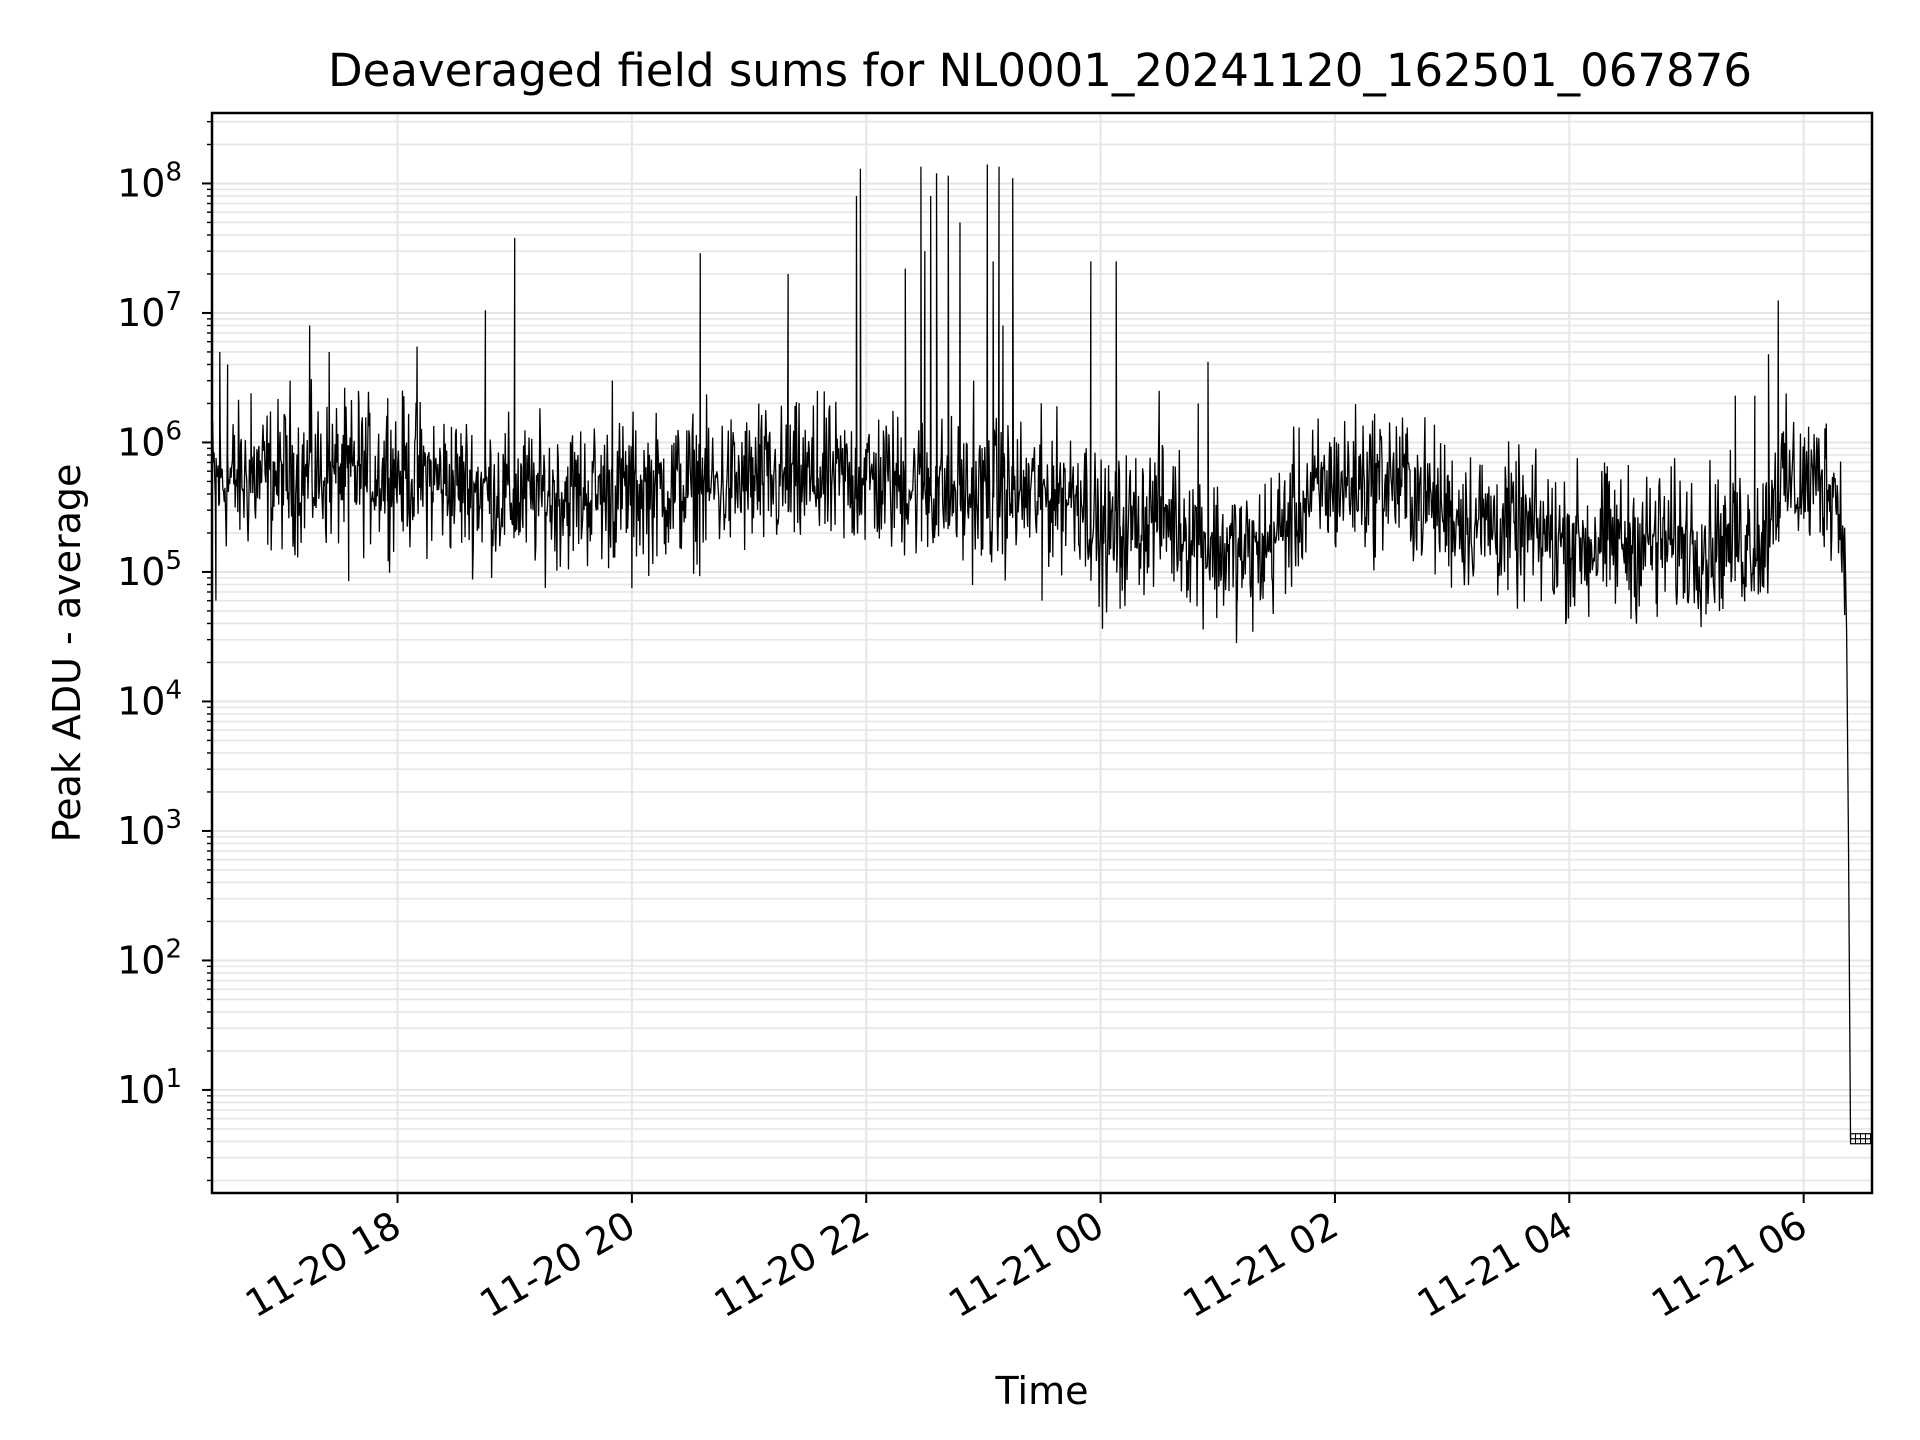 The width and height of the screenshot is (1920, 1440). Describe the element at coordinates (1026, 1265) in the screenshot. I see `x-tick-label: 11-21 00` at that location.